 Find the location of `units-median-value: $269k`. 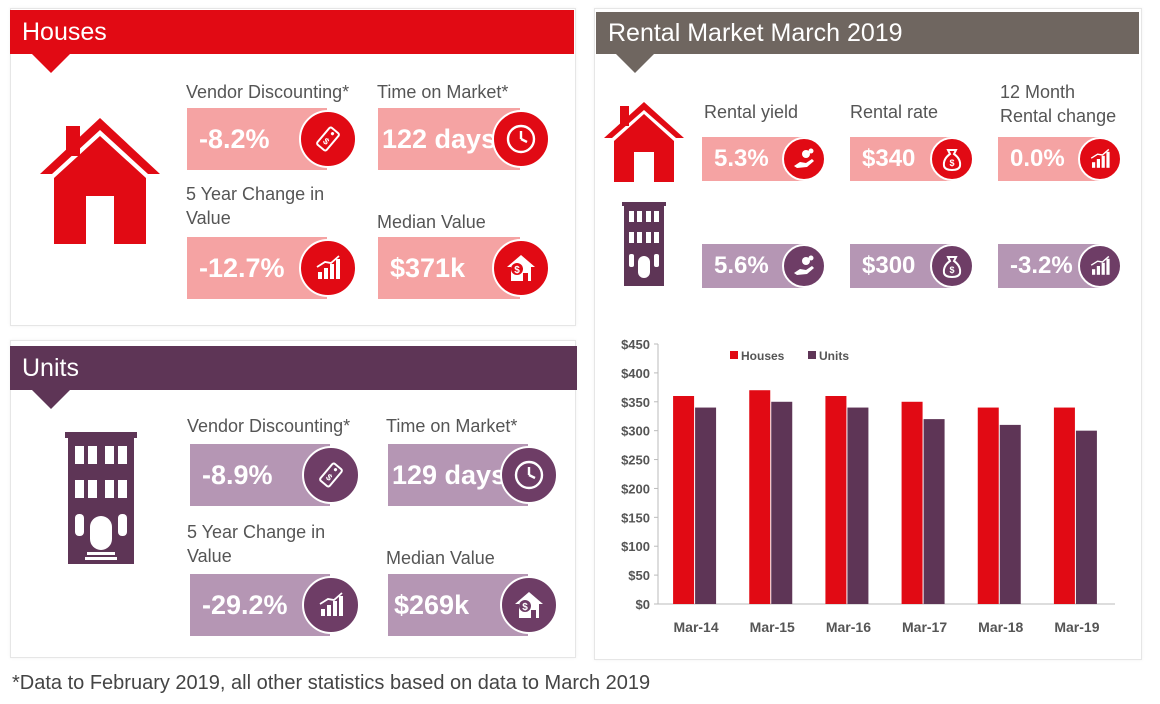

units-median-value: $269k is located at coordinates (432, 605).